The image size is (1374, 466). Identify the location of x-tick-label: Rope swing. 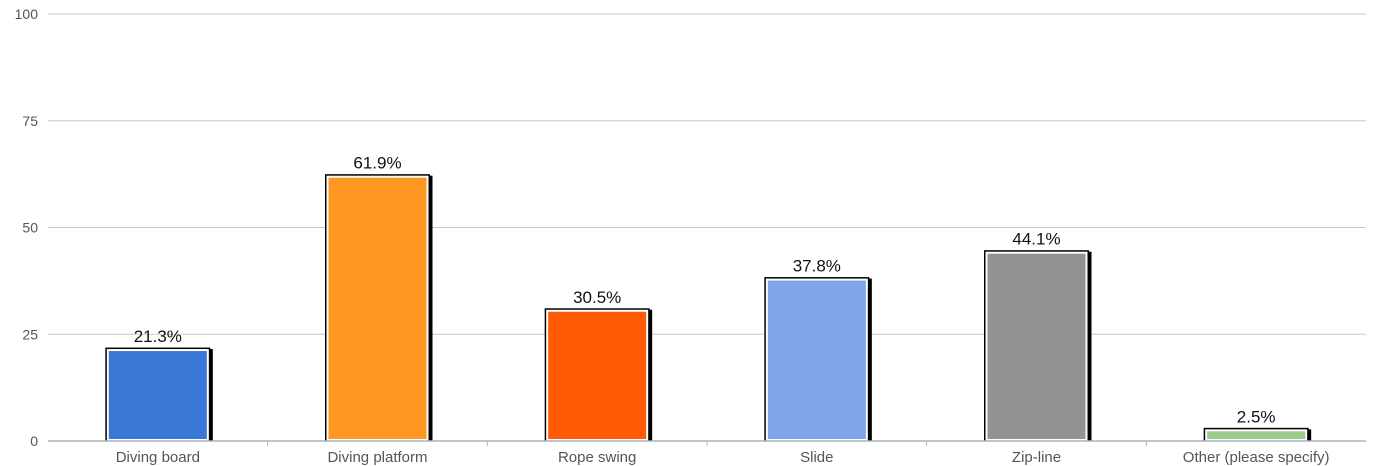
(597, 457).